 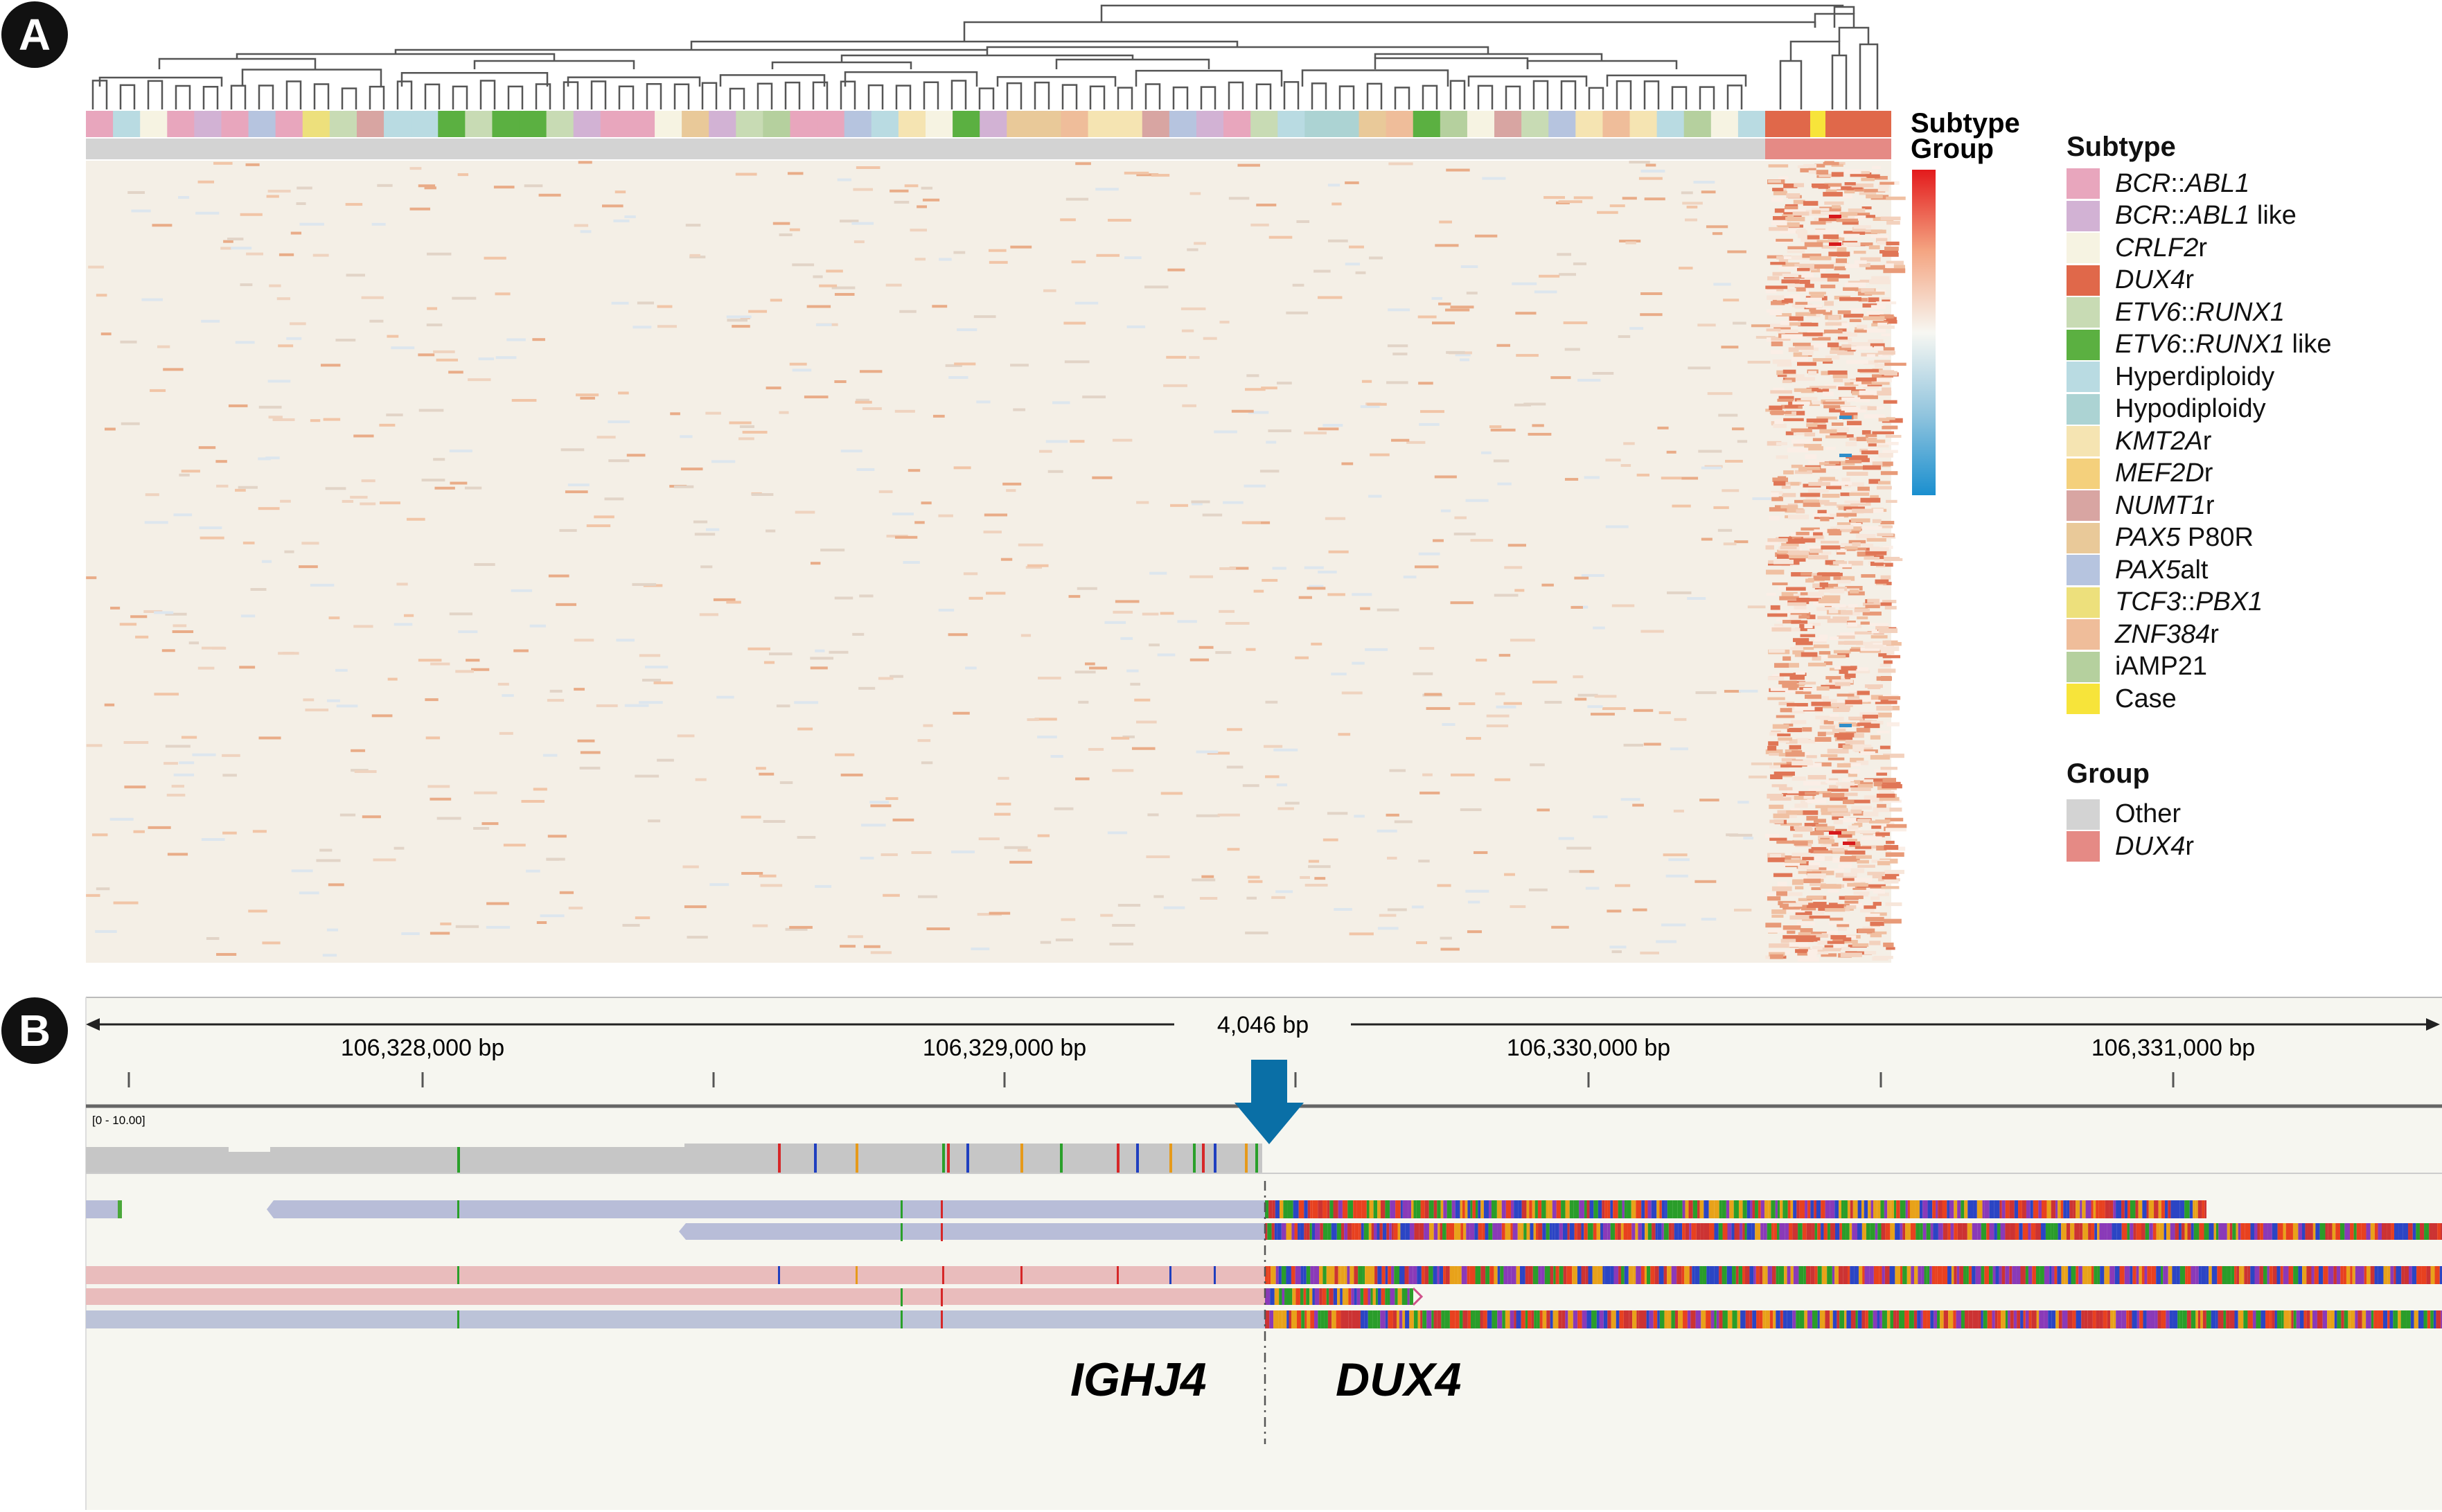 I want to click on ruler-label-2: 106,329,000 bp, so click(x=1004, y=1048).